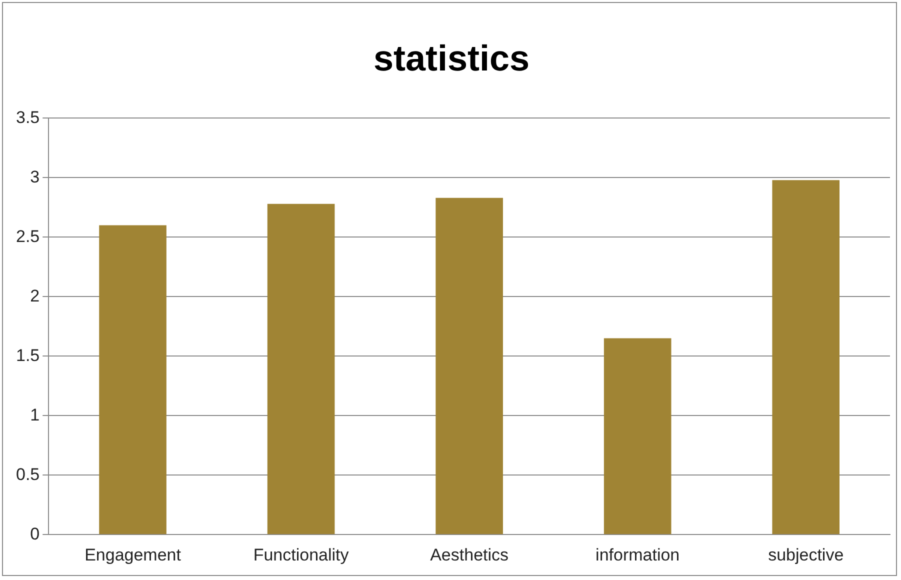 The image size is (901, 580). Describe the element at coordinates (35, 176) in the screenshot. I see `y-tick-label: 3` at that location.